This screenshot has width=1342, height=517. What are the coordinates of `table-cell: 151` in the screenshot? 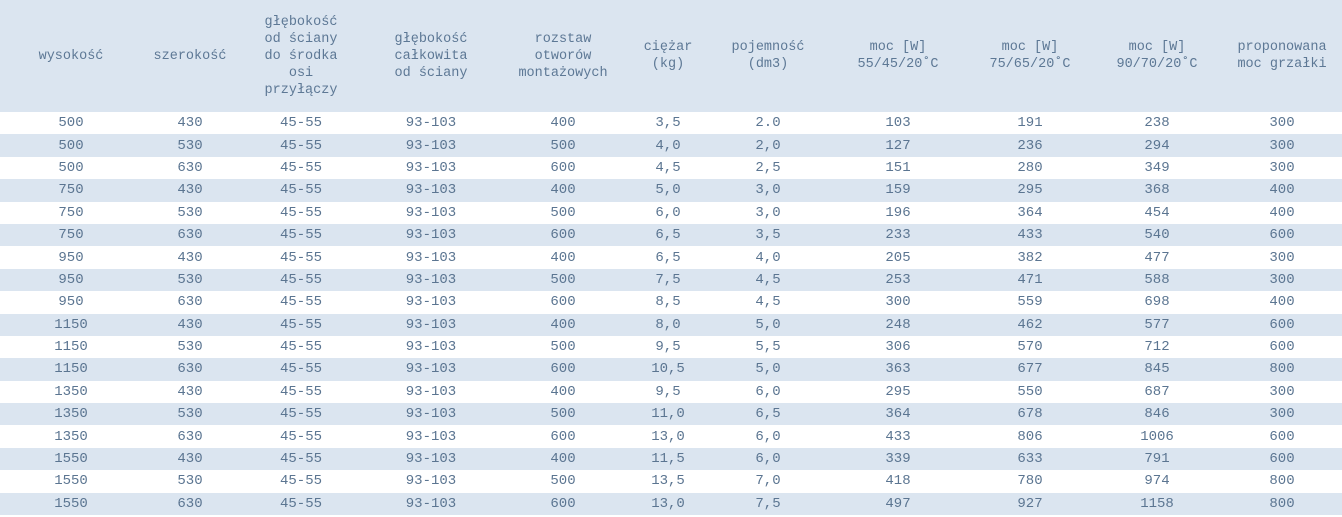 It's located at (898, 167).